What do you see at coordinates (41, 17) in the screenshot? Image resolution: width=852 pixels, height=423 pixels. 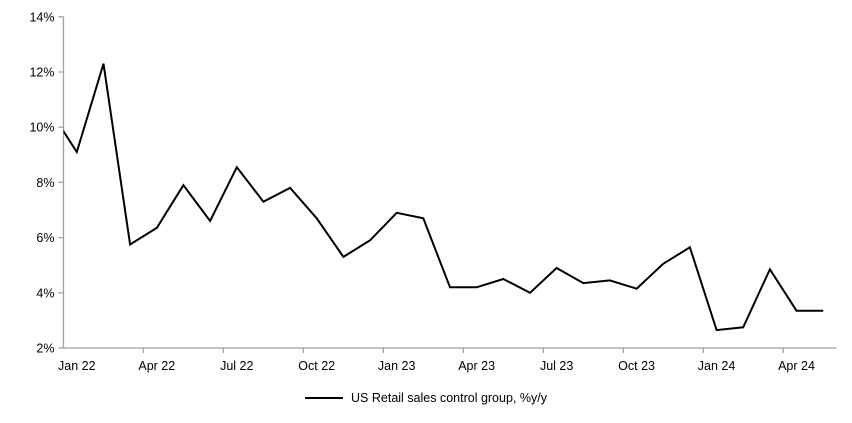 I see `y-tick-label: 14%` at bounding box center [41, 17].